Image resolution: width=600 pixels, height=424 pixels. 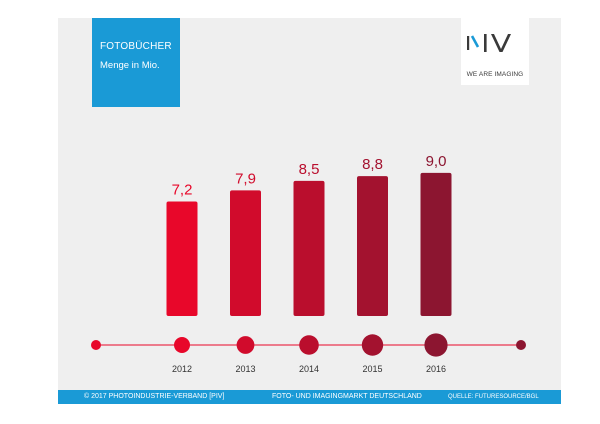 What do you see at coordinates (347, 396) in the screenshot?
I see `footer-center: FOTO- UND IMAGINGMARKT DEUTSCHLAND` at bounding box center [347, 396].